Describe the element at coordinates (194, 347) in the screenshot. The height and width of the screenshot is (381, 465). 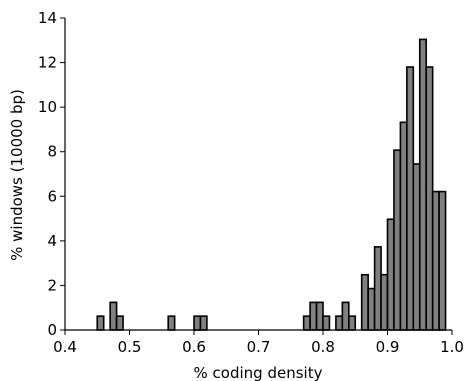
I see `x-tick-label: 0.6` at that location.